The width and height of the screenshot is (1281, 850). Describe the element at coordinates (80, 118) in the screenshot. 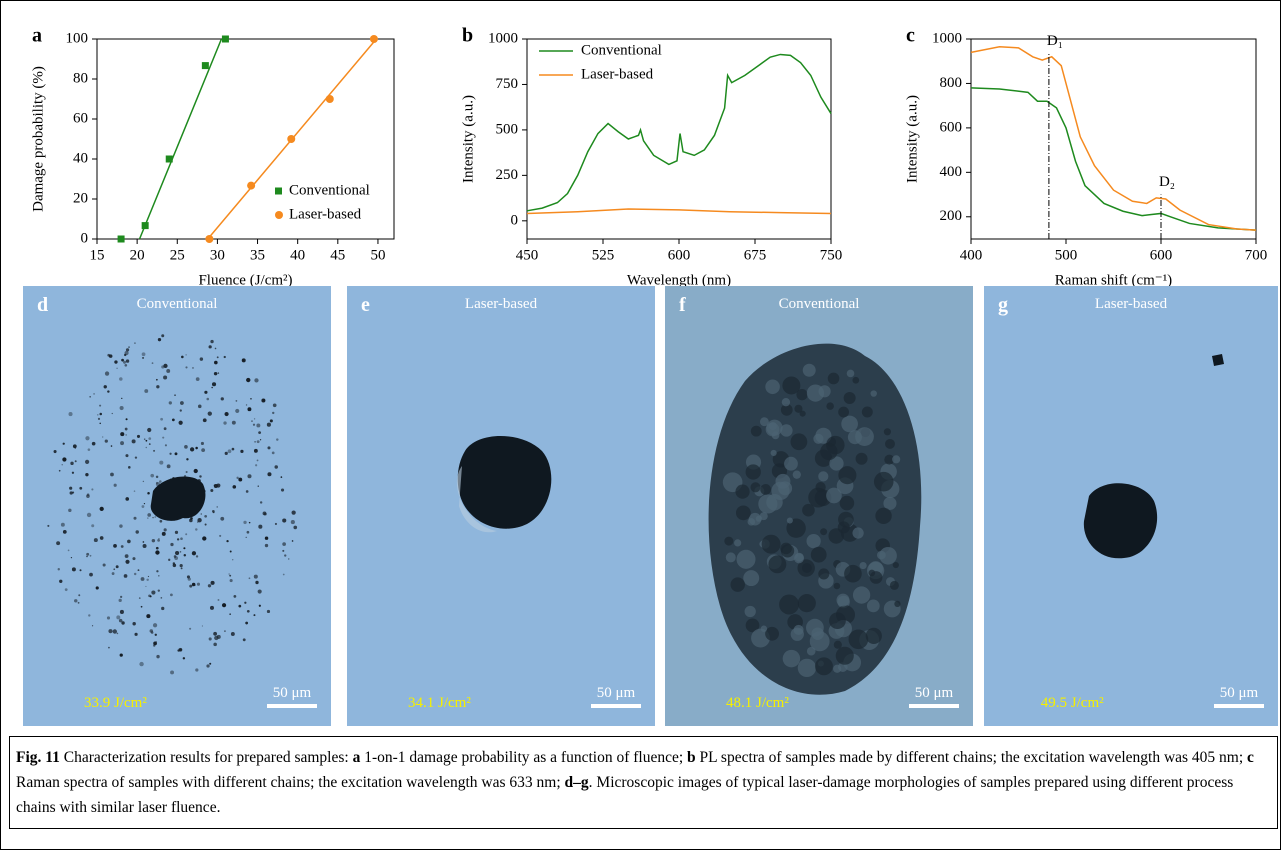

I see `y-tick-label: 60` at that location.